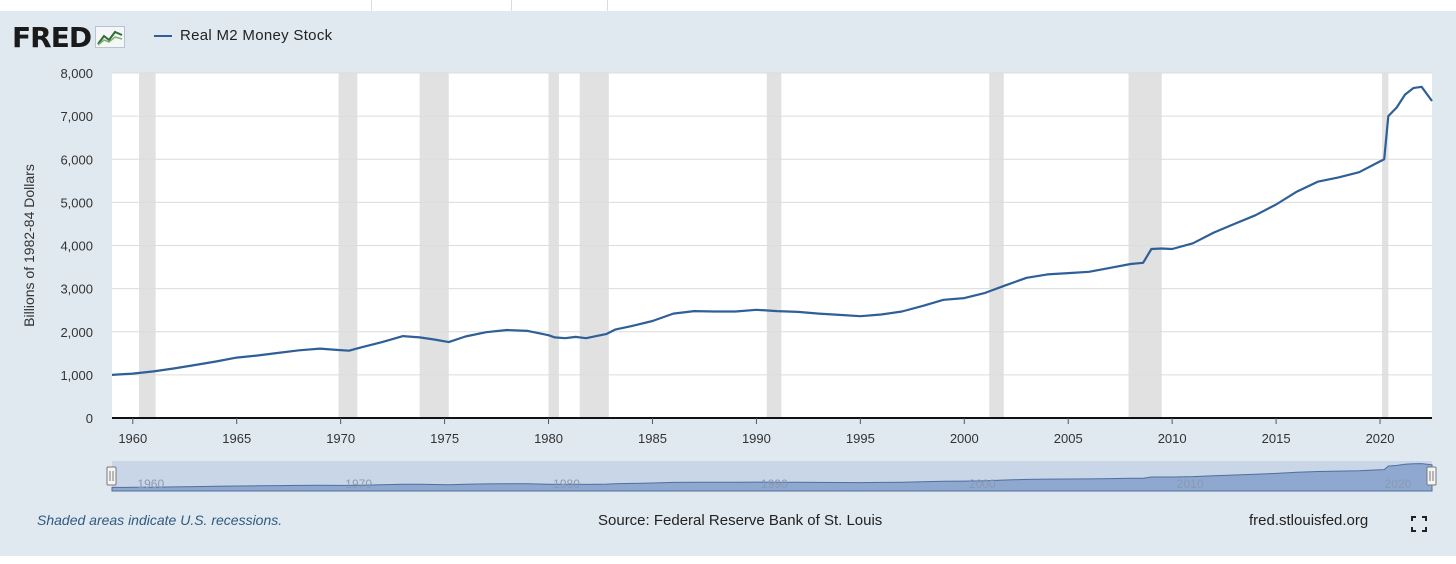 The height and width of the screenshot is (564, 1456). Describe the element at coordinates (756, 438) in the screenshot. I see `x-tick-label: 1990` at that location.